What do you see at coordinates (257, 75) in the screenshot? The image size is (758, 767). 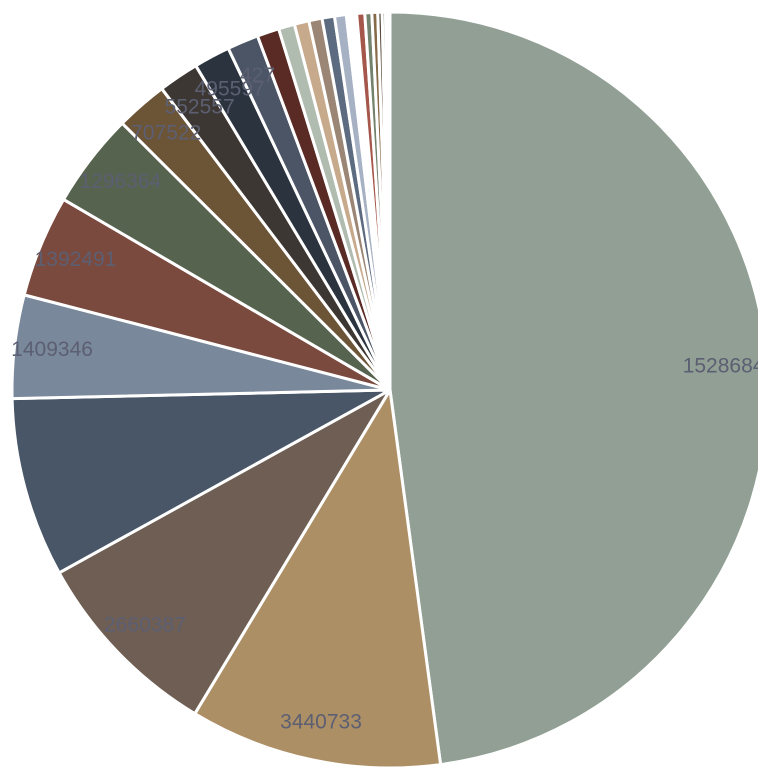 I see `pie-data-label-10: 427` at bounding box center [257, 75].